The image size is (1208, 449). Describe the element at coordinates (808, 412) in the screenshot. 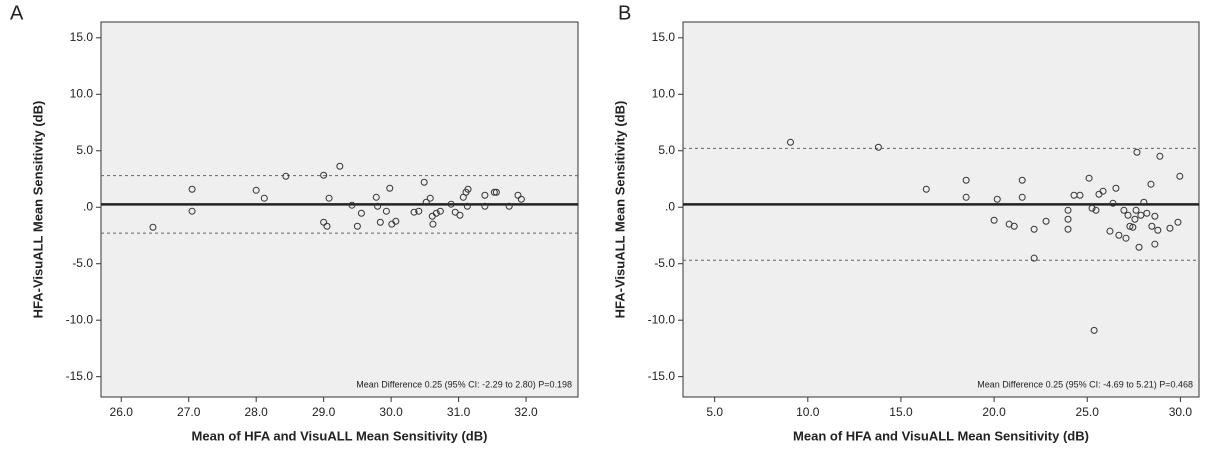

I see `x-tick-label: 10.0` at that location.